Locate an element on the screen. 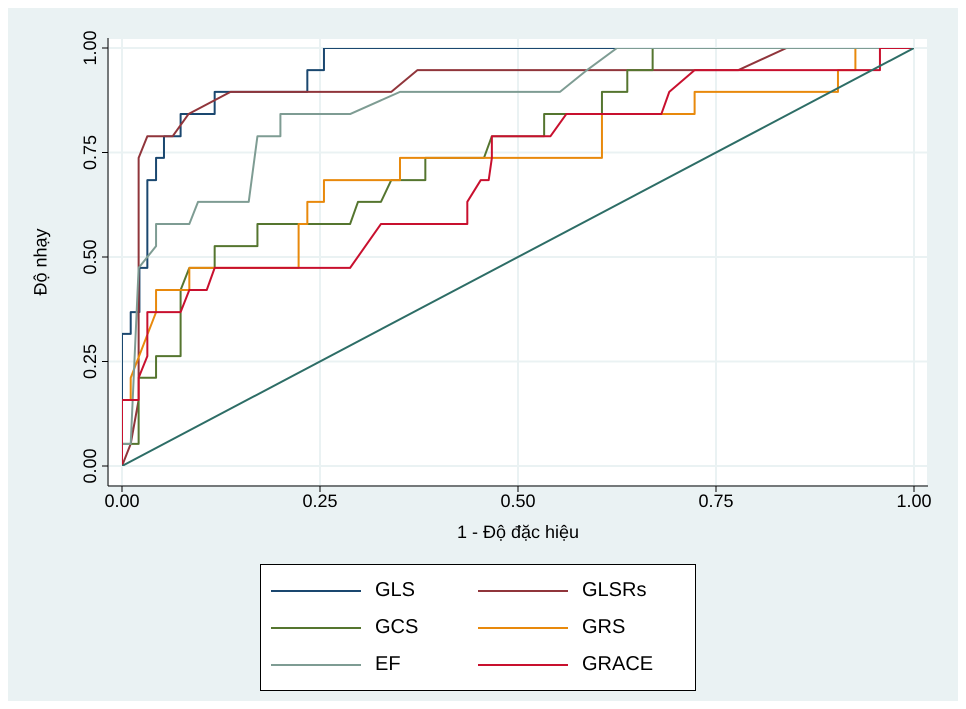 The height and width of the screenshot is (709, 966). x-tick-label: 0.00 is located at coordinates (122, 500).